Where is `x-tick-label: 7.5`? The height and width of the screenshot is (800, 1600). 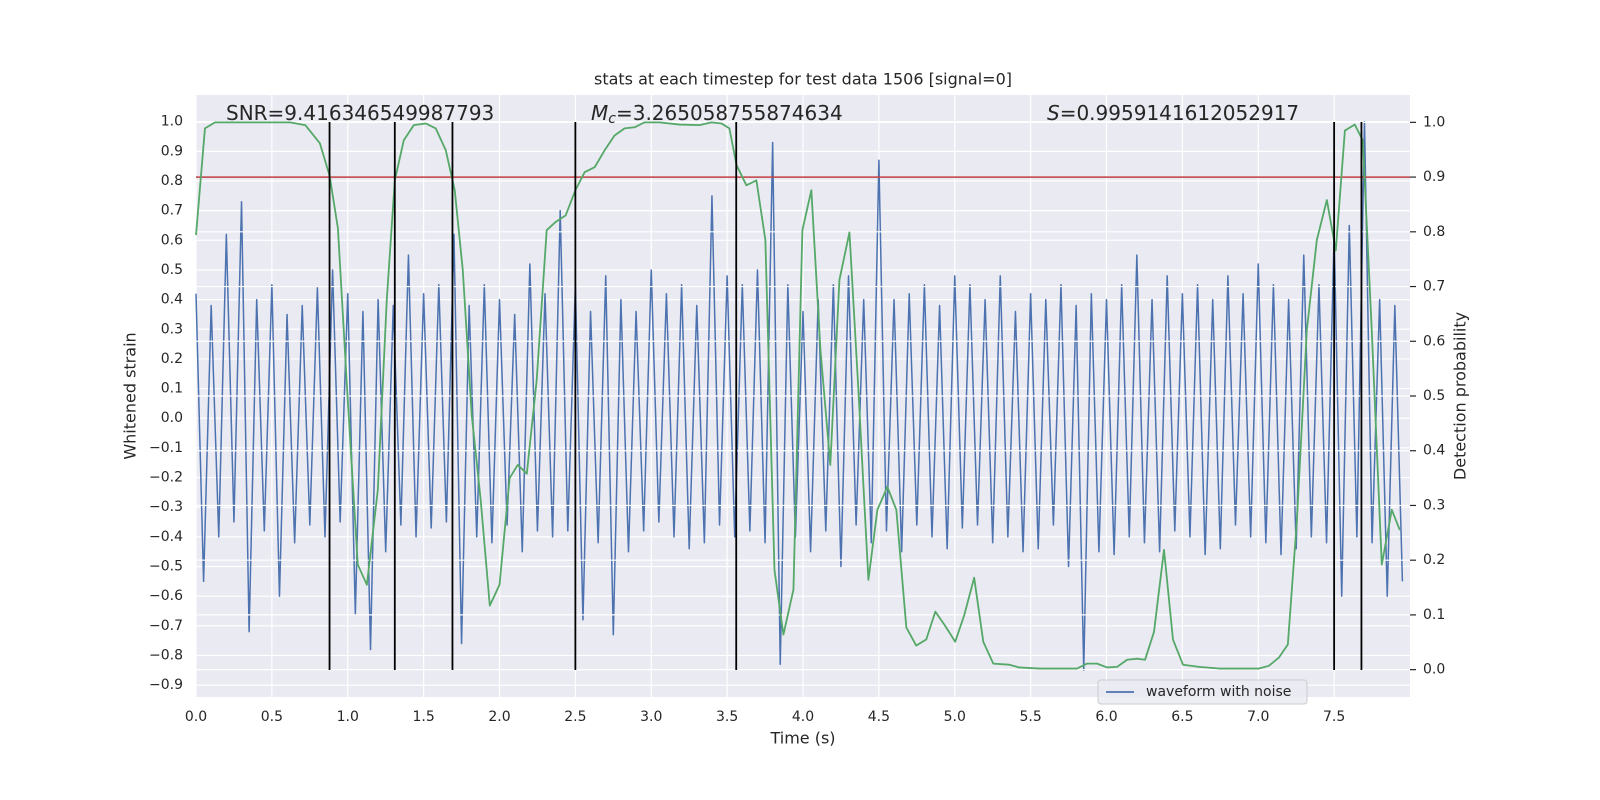 x-tick-label: 7.5 is located at coordinates (1334, 717).